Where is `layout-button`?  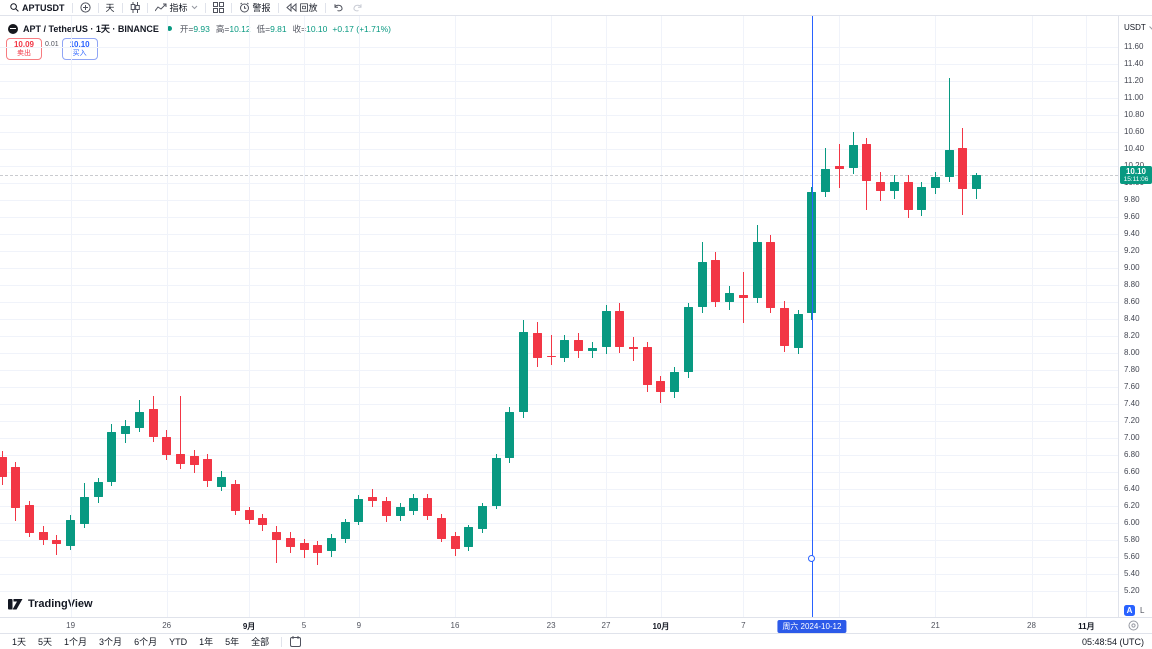
layout-button is located at coordinates (218, 8).